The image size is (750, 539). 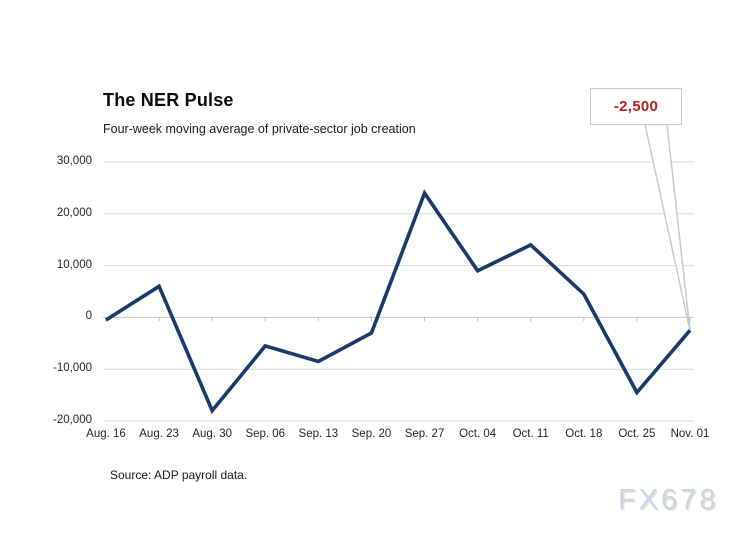 I want to click on x-tick-label: Aug. 16, so click(x=106, y=434).